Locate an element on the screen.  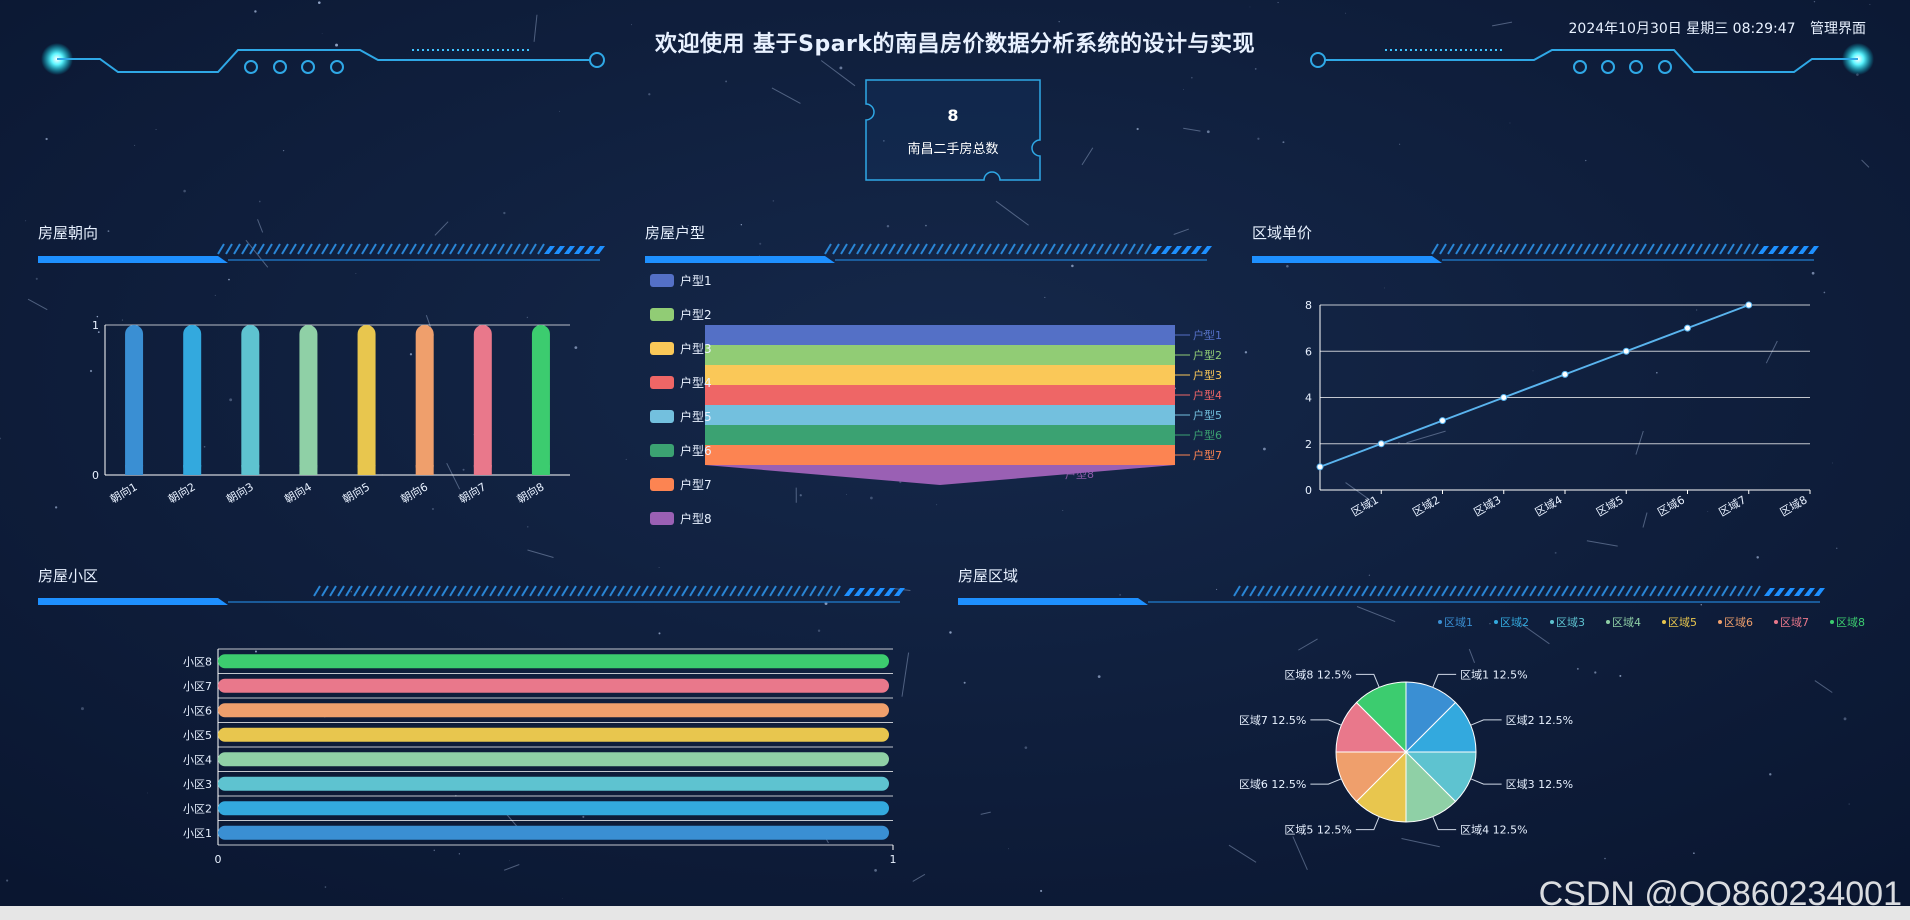
bottom-scrollbar is located at coordinates (955, 913).